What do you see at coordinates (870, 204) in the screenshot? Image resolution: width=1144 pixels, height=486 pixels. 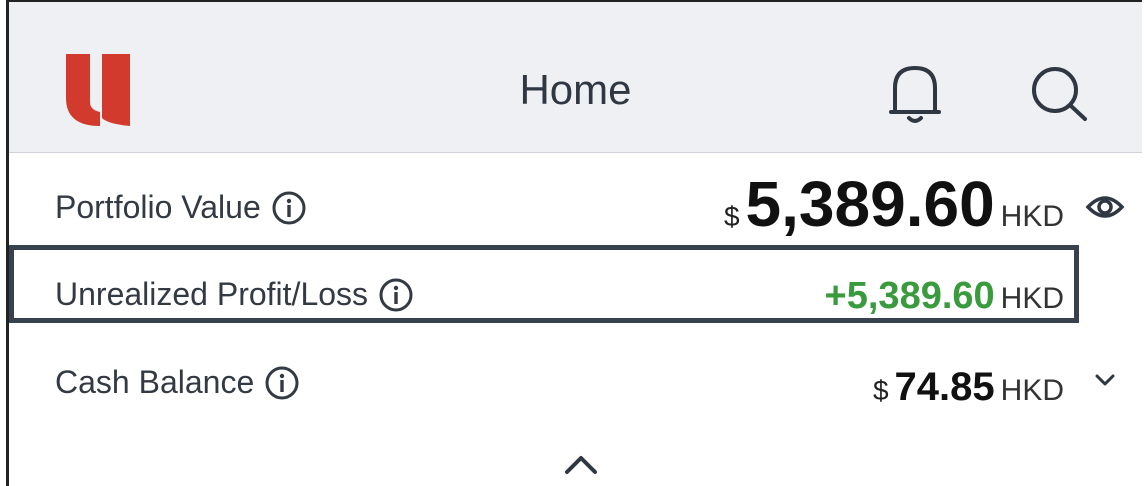 I see `amount: 5,389.60` at bounding box center [870, 204].